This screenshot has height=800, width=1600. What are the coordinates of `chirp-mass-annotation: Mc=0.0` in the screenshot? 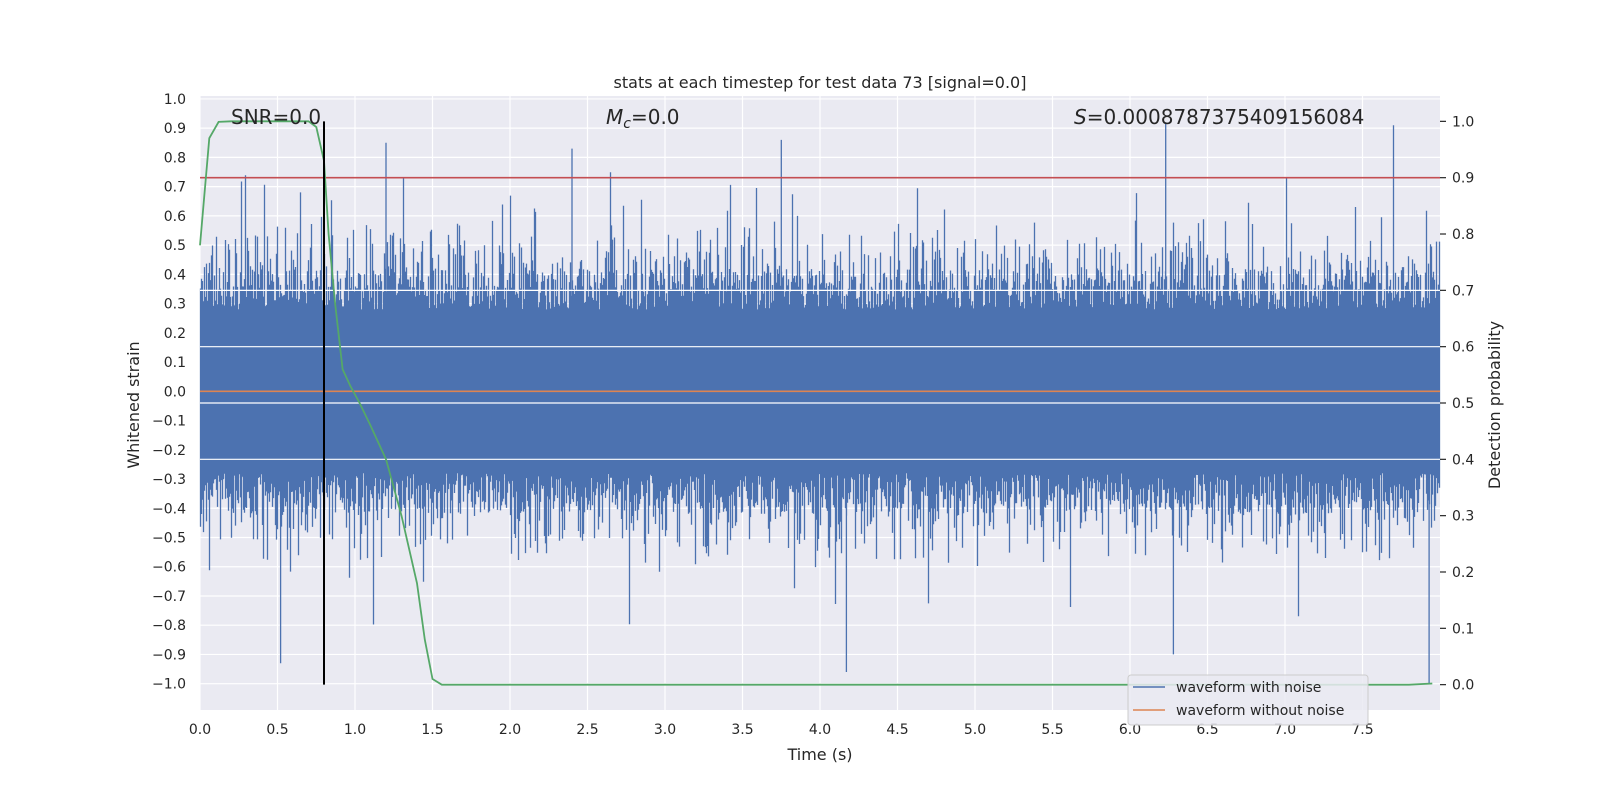 It's located at (643, 118).